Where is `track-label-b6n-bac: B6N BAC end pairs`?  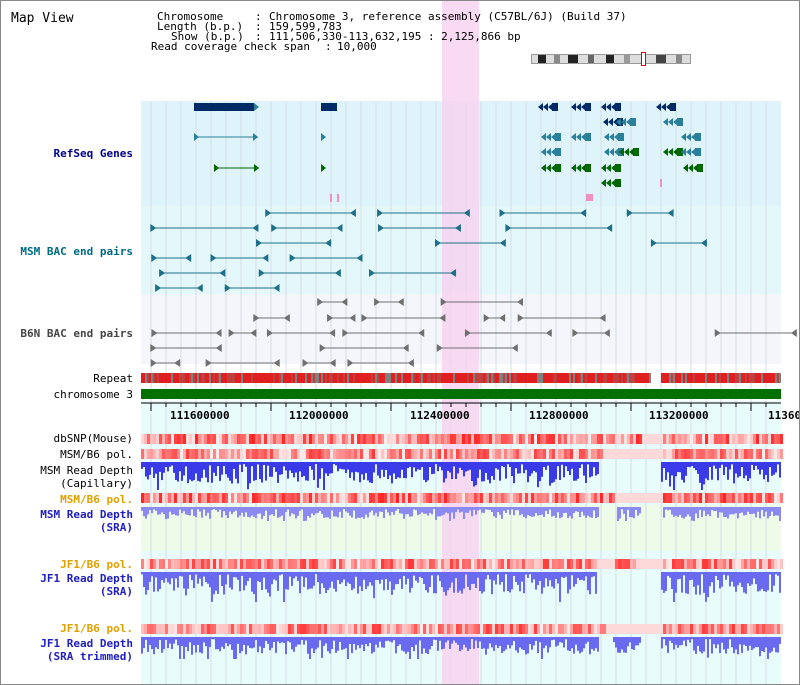
track-label-b6n-bac: B6N BAC end pairs is located at coordinates (76, 333).